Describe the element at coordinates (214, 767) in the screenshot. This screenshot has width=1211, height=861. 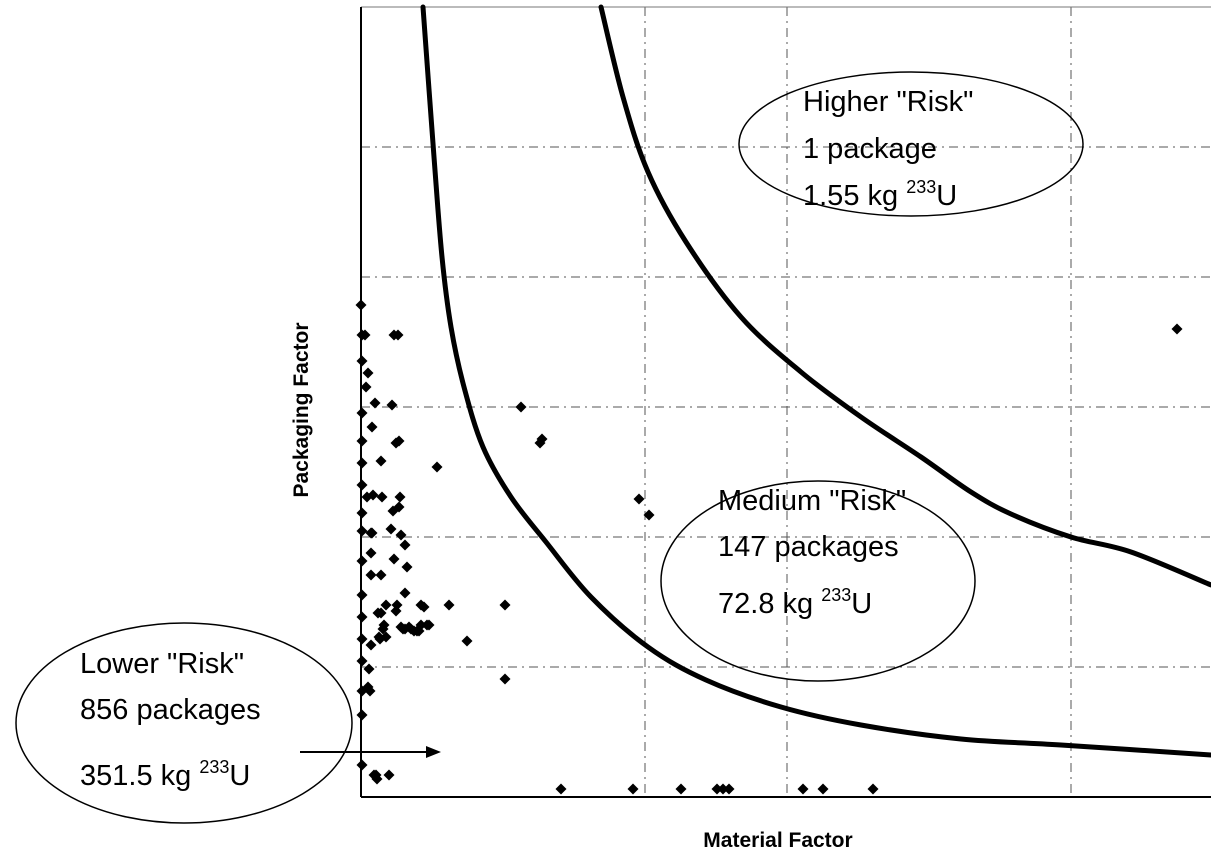
I see `lower-risk-isotope-sup: 233` at that location.